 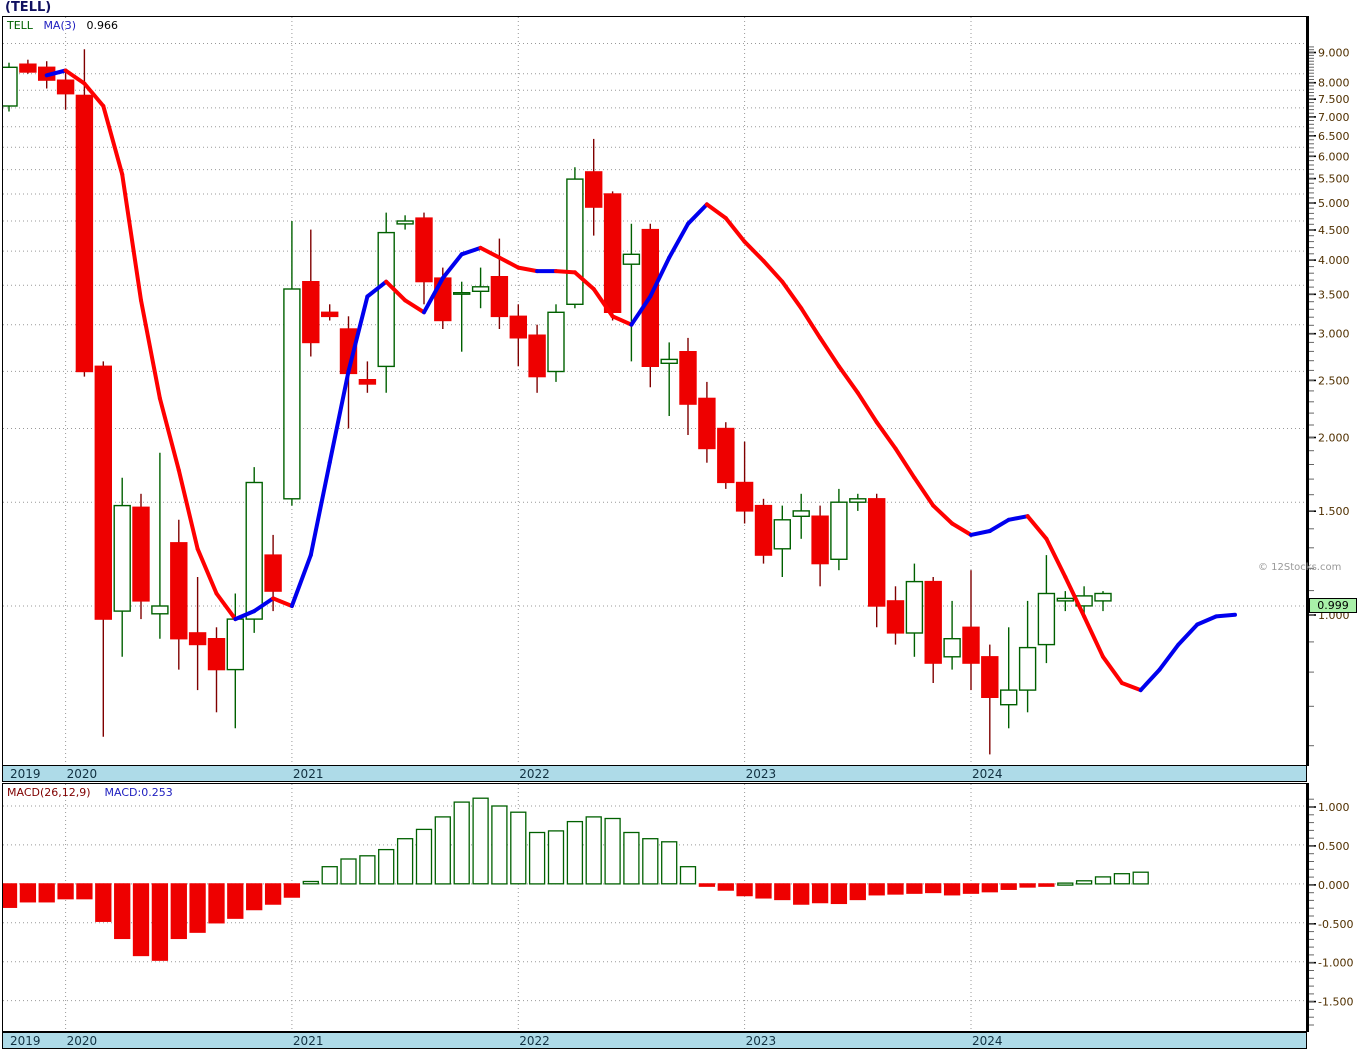 What do you see at coordinates (1334, 438) in the screenshot?
I see `svg-text: 2.000` at bounding box center [1334, 438].